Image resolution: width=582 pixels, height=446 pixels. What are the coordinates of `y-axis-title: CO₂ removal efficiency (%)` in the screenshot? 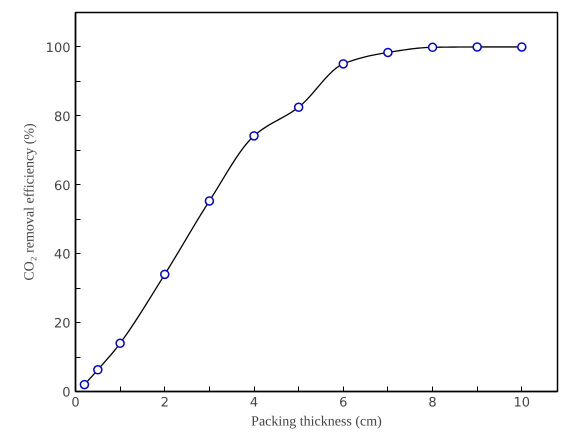 It's located at (30, 201).